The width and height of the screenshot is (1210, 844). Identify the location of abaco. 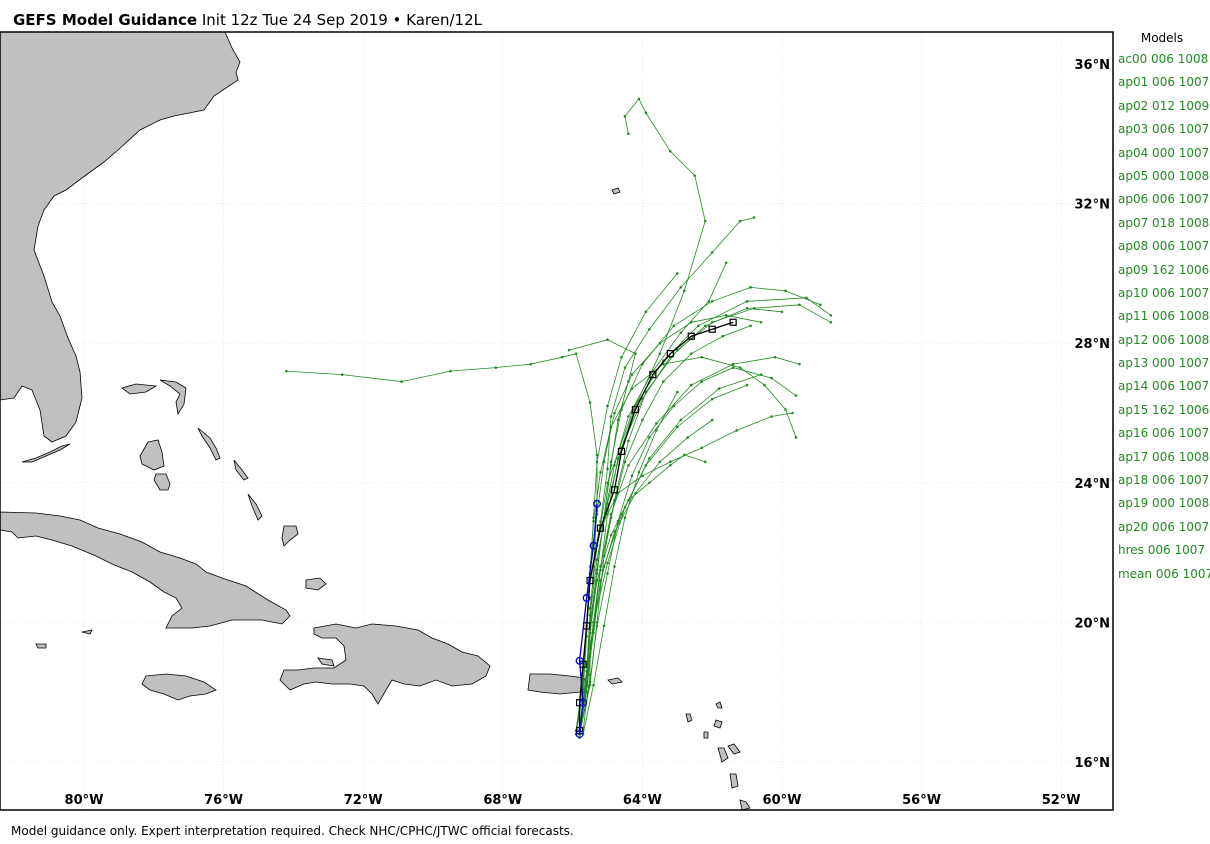
(173, 397).